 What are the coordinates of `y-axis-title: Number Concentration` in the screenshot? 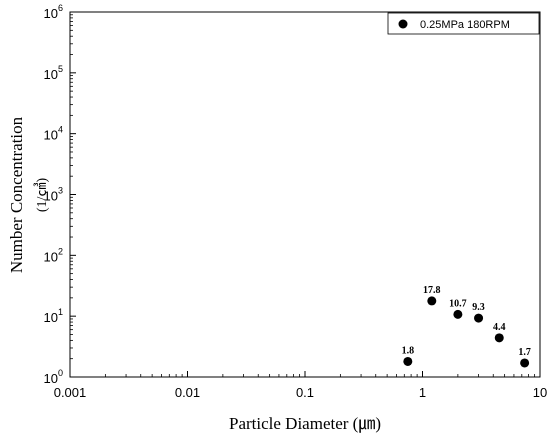 It's located at (16, 194).